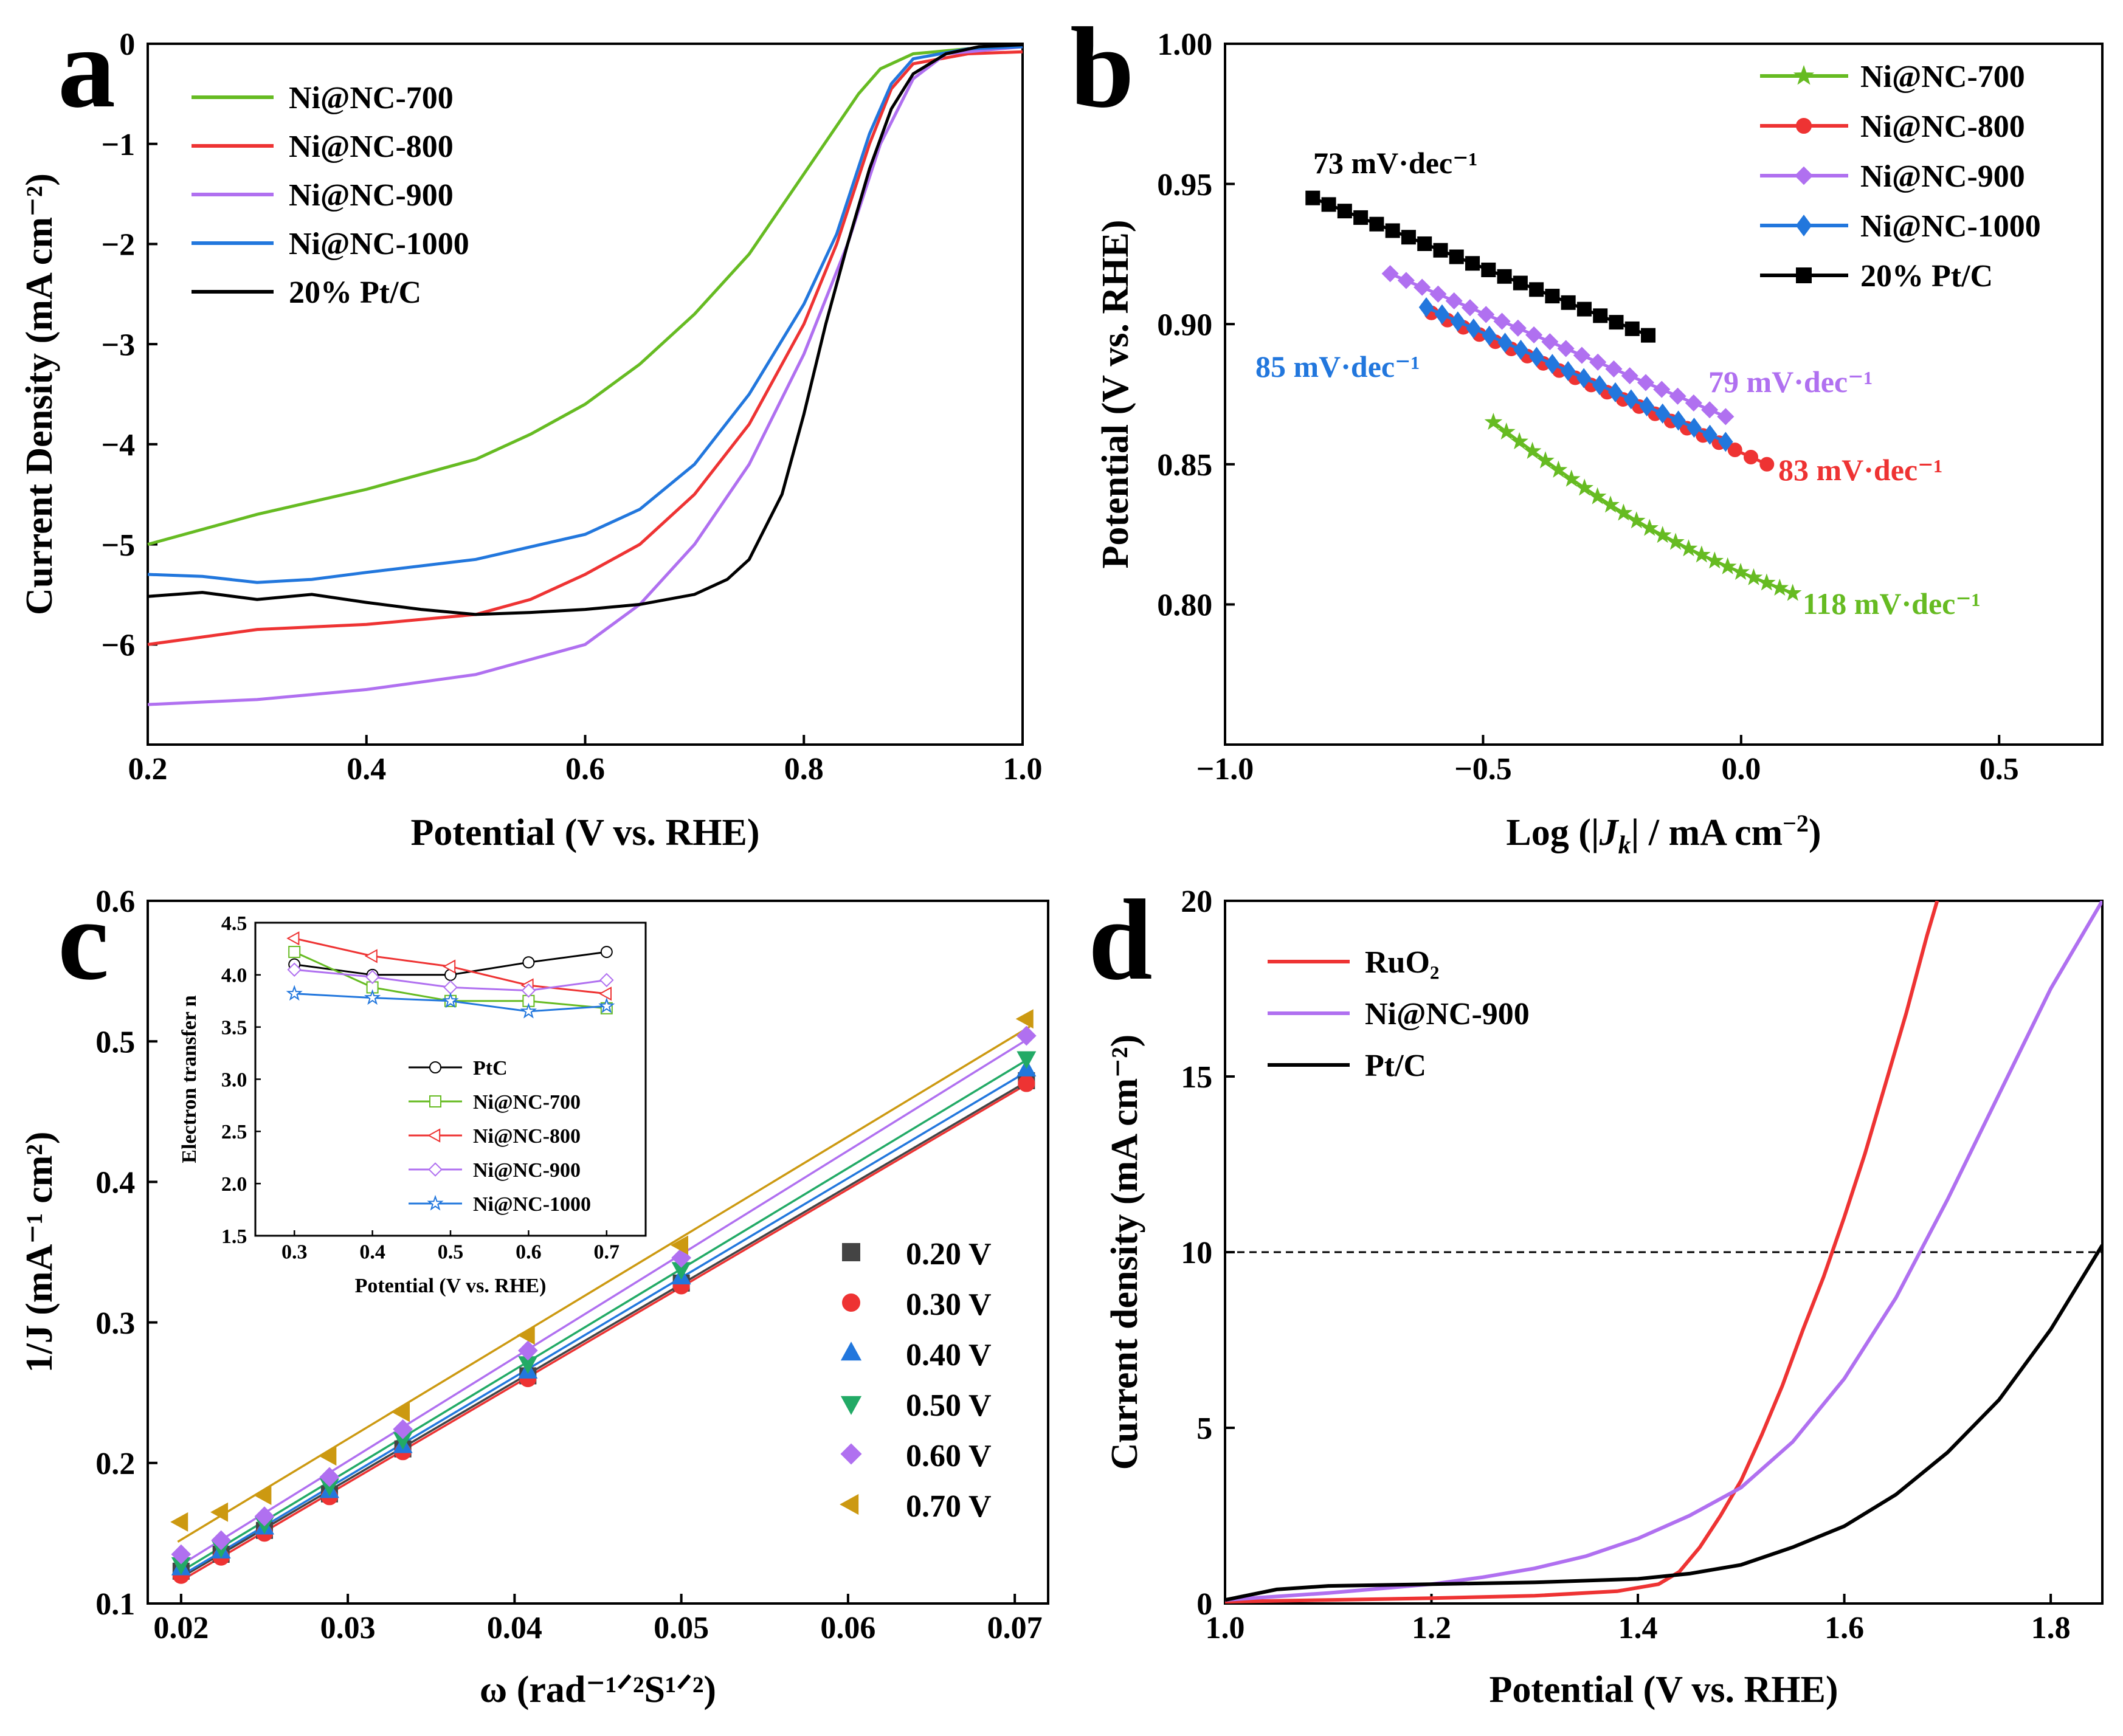 This screenshot has height=1736, width=2123. Describe the element at coordinates (1892, 604) in the screenshot. I see `slope-annotation: 118 mV·dec⁻¹` at that location.